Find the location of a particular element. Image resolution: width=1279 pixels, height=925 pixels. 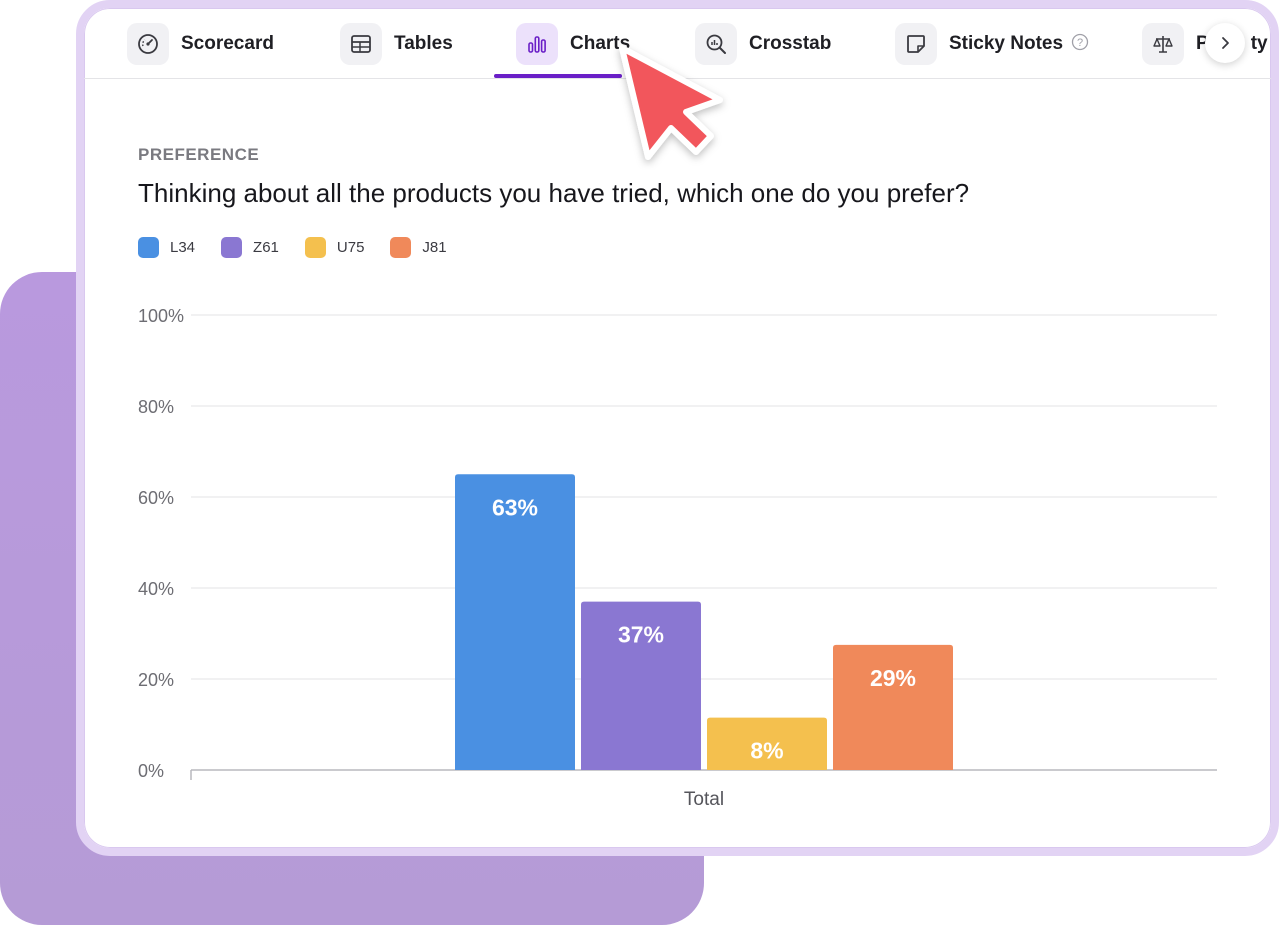

tab-label: Charts is located at coordinates (600, 43).